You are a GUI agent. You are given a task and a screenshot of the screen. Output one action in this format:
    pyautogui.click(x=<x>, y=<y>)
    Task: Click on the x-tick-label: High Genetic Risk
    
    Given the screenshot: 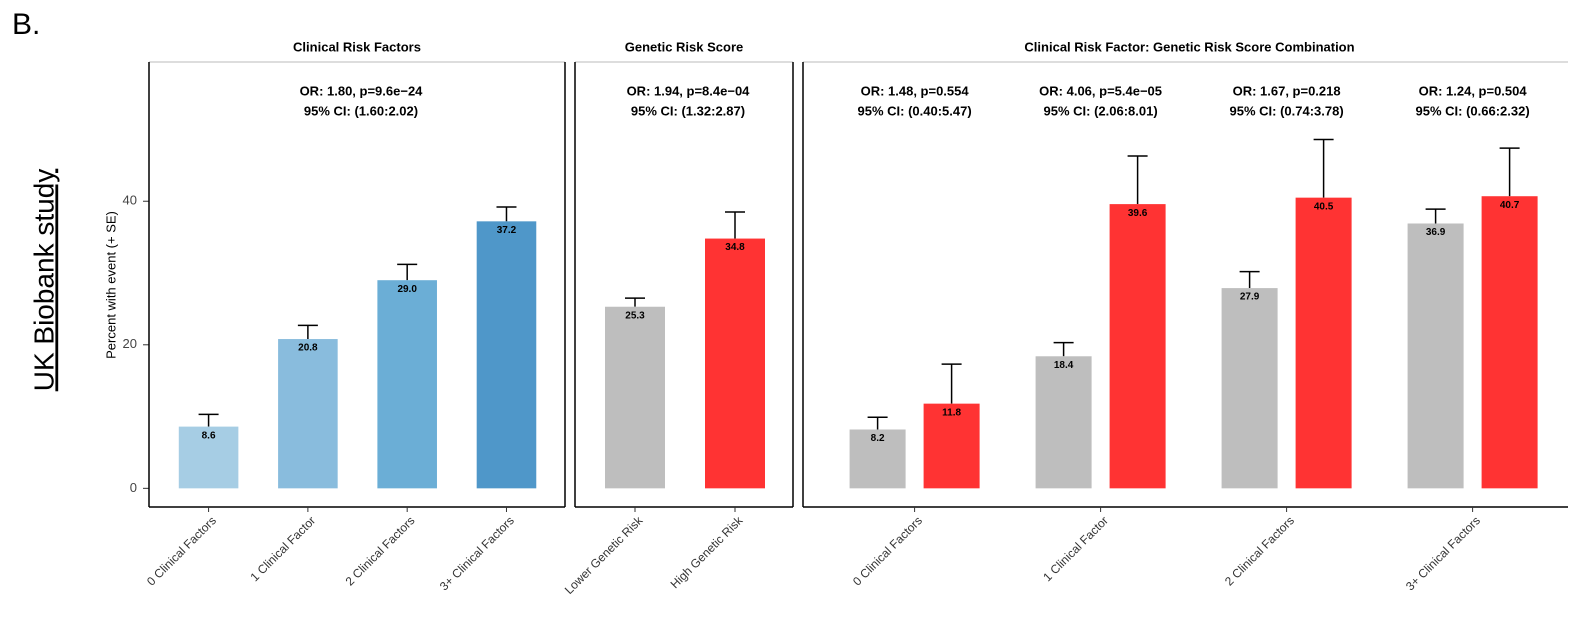 What is the action you would take?
    pyautogui.click(x=707, y=552)
    